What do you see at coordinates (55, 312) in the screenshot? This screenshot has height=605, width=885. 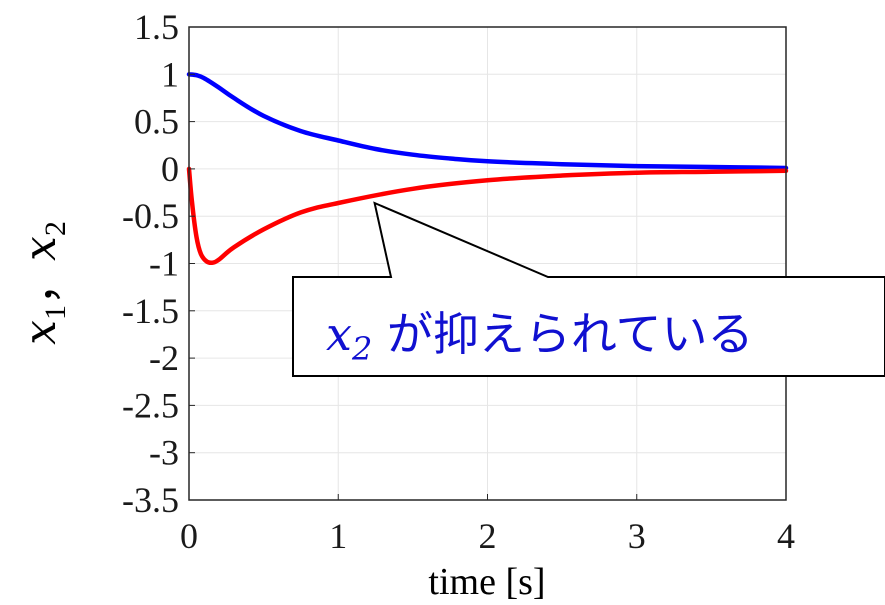 I see `y-label-sub-1: 1` at bounding box center [55, 312].